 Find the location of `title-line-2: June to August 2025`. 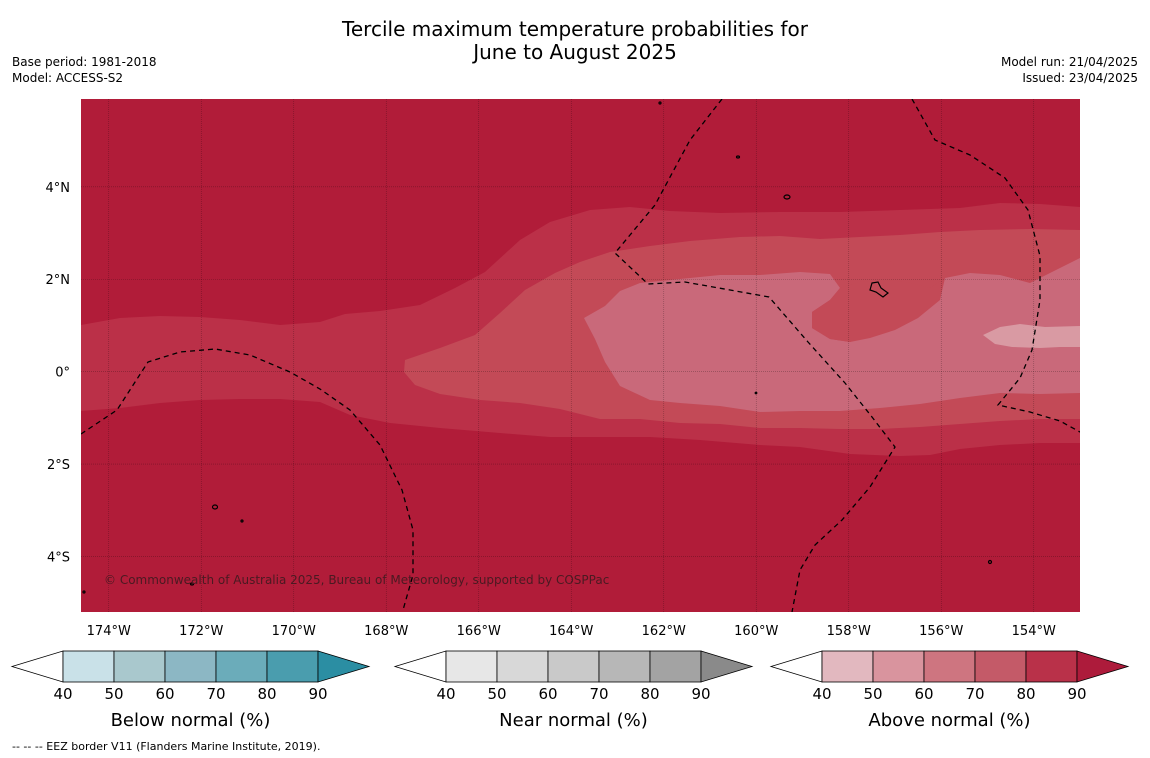

title-line-2: June to August 2025 is located at coordinates (575, 52).